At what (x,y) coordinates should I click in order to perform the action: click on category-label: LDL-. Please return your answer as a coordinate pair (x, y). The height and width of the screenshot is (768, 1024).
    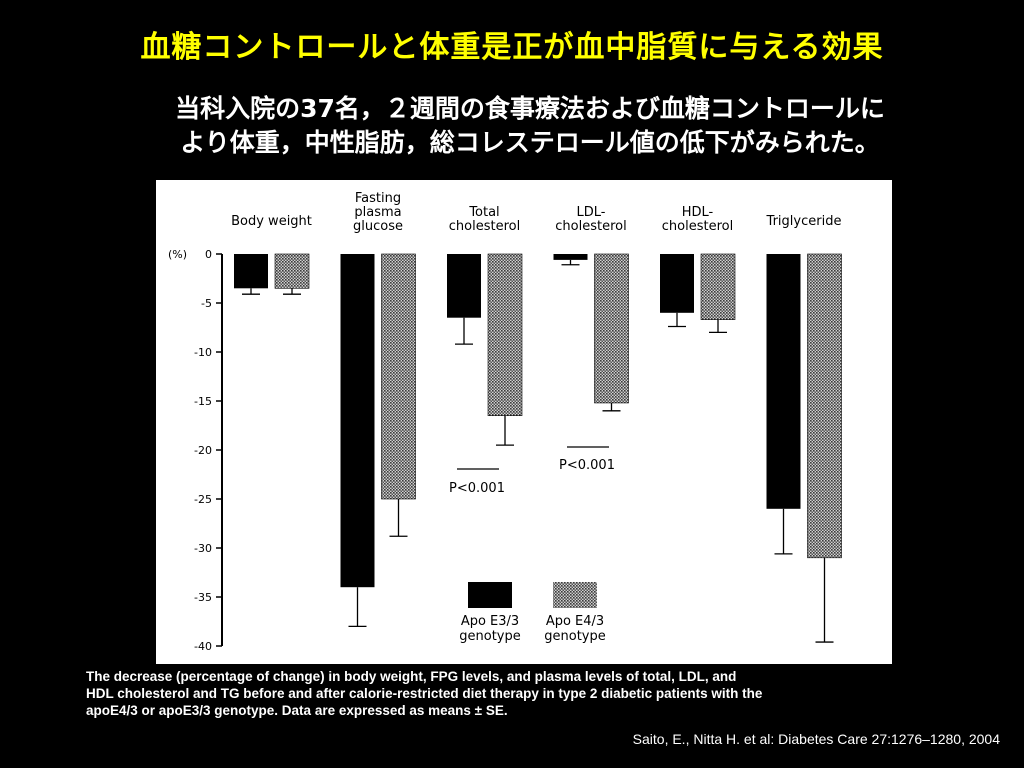
    Looking at the image, I should click on (591, 212).